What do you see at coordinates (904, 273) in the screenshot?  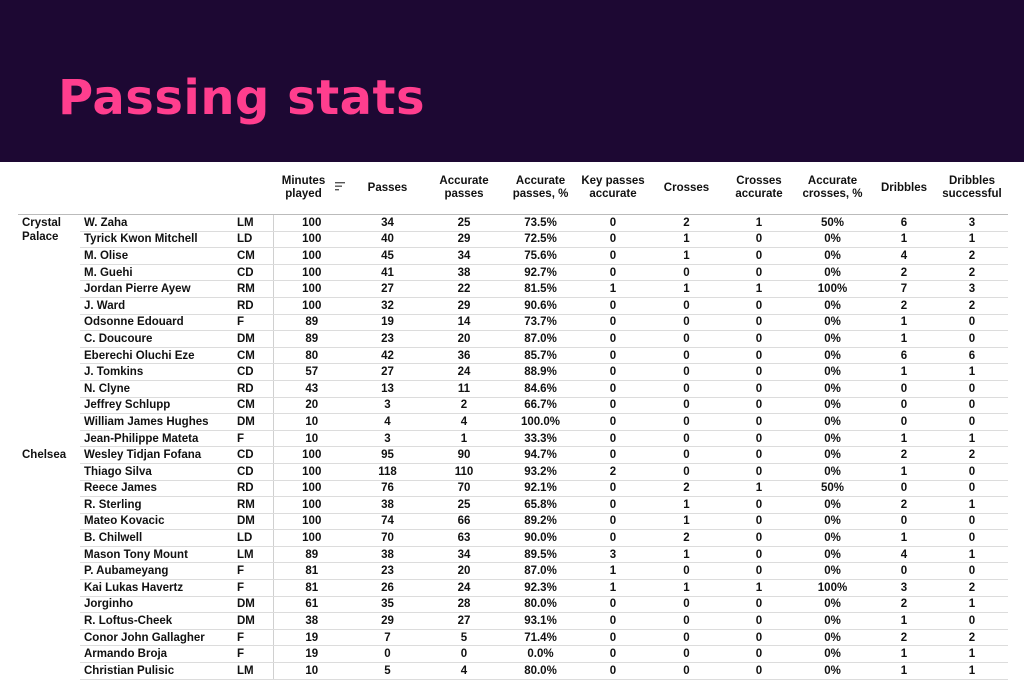 I see `dribbles-cell: 2` at bounding box center [904, 273].